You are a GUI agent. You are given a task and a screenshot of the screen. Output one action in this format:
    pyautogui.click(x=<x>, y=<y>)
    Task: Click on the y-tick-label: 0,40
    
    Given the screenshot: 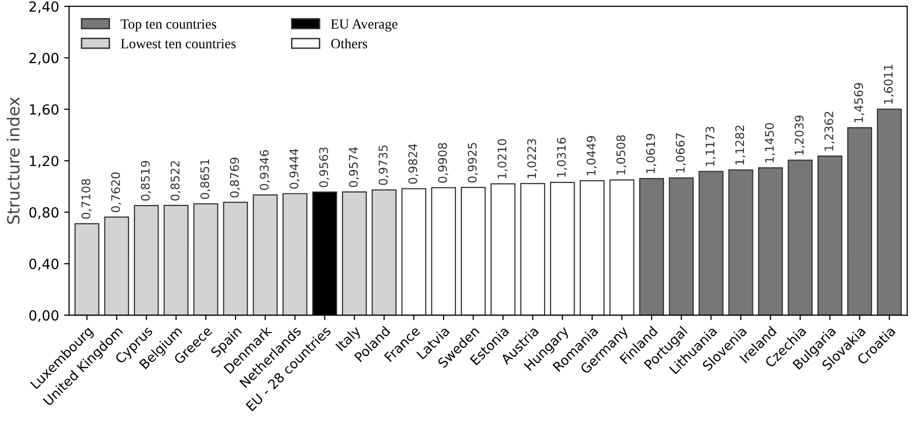 What is the action you would take?
    pyautogui.click(x=43, y=264)
    